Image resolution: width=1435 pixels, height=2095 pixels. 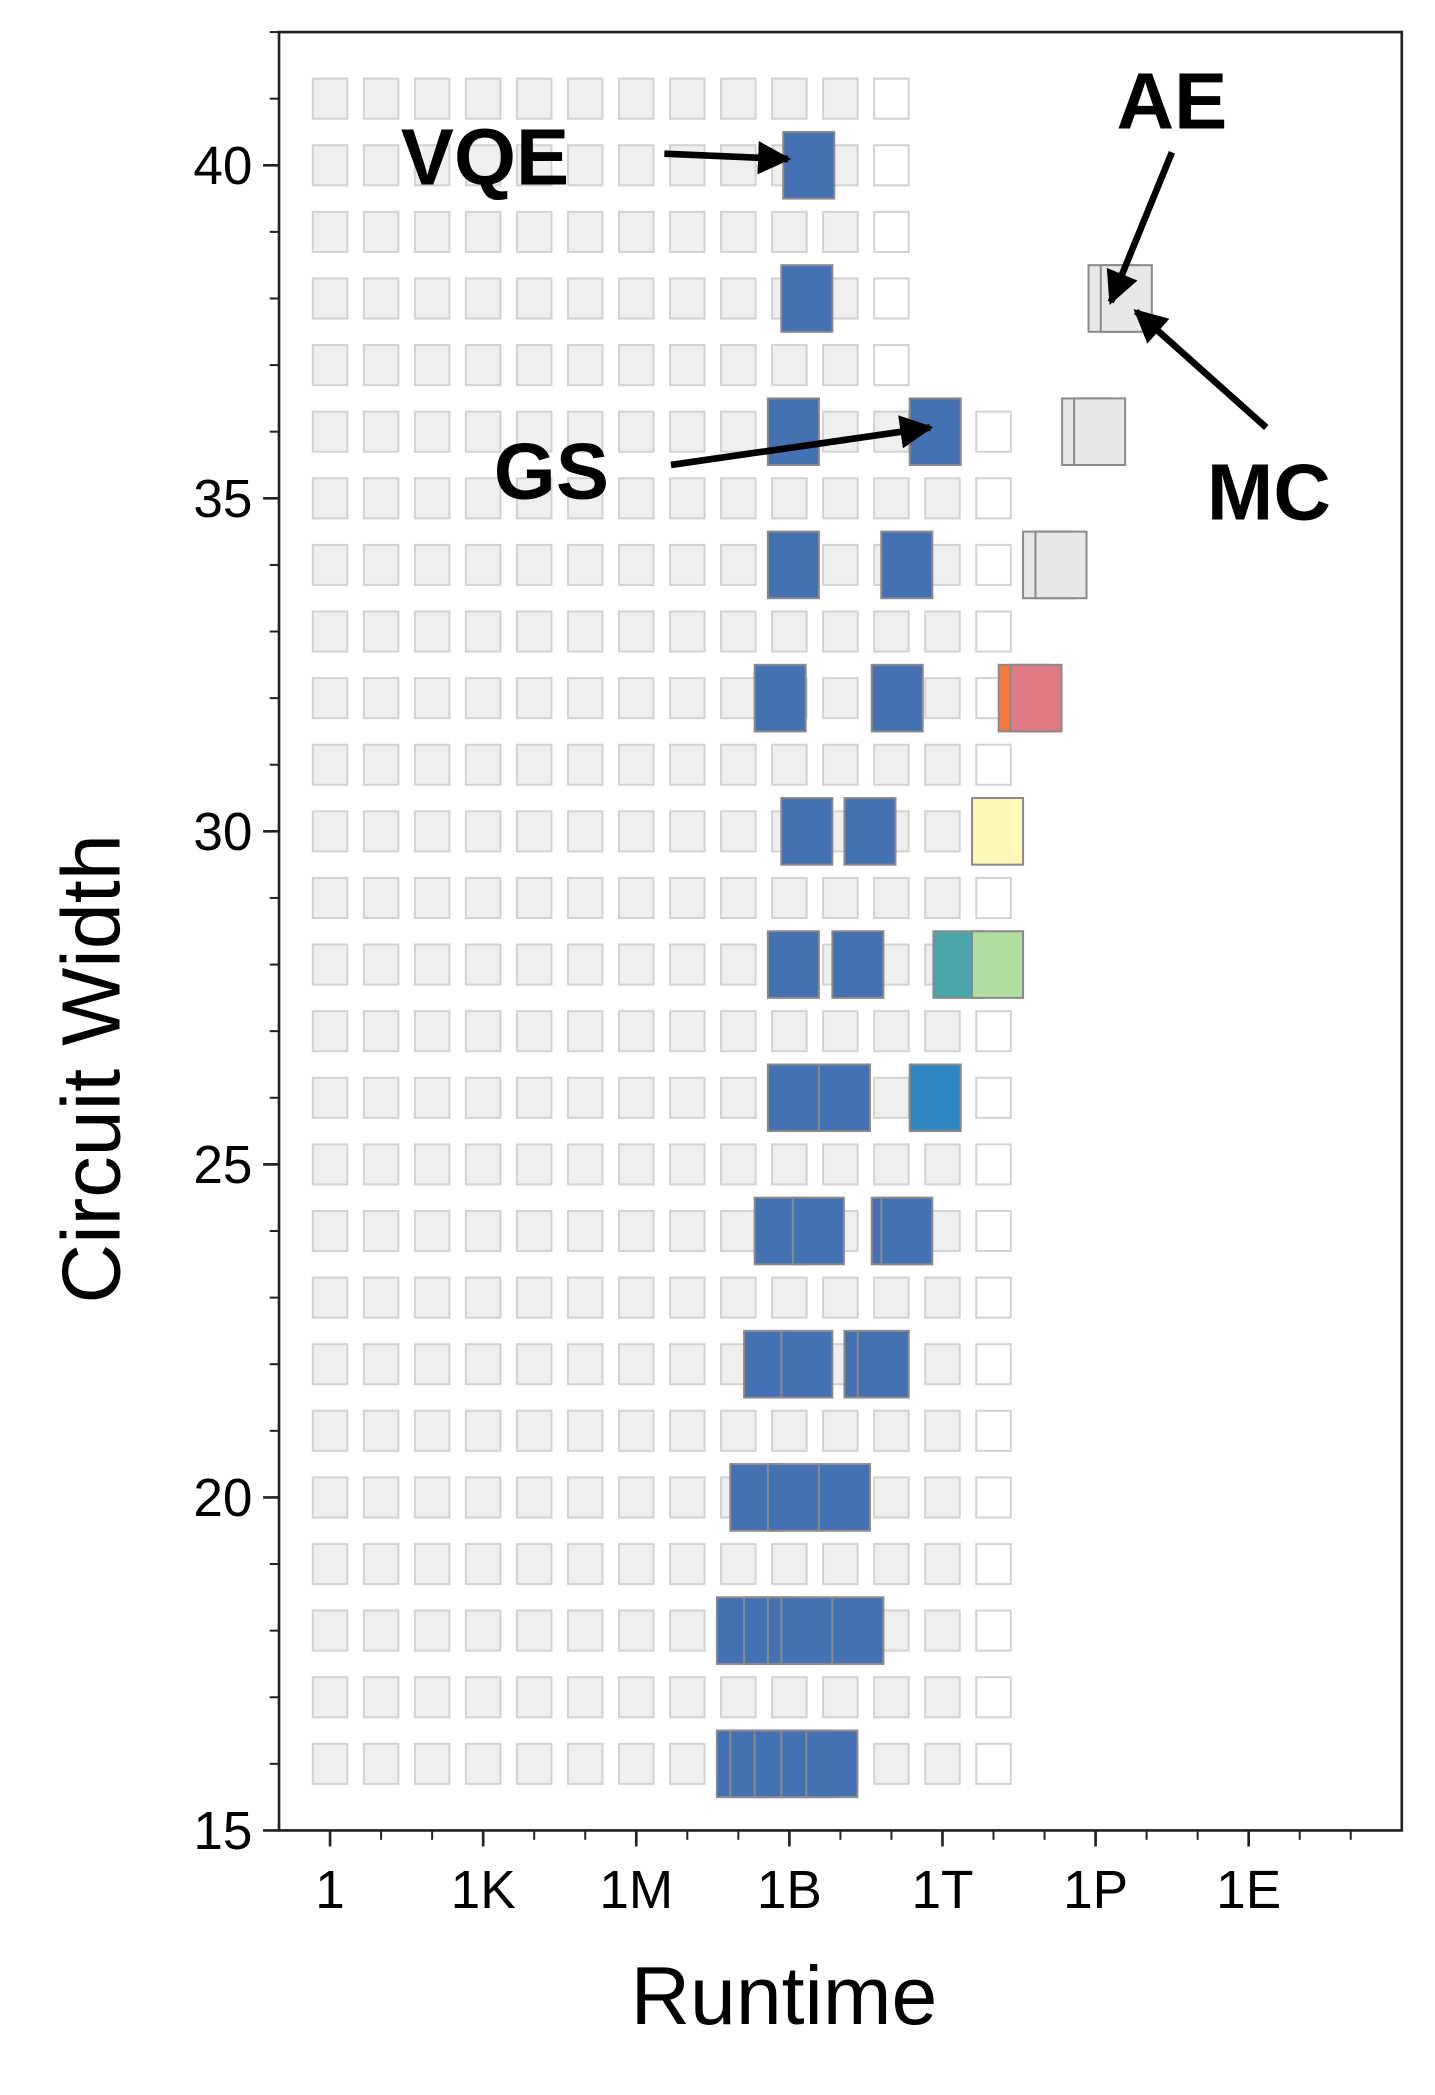 What do you see at coordinates (1248, 1890) in the screenshot?
I see `x-tick-label: 1E` at bounding box center [1248, 1890].